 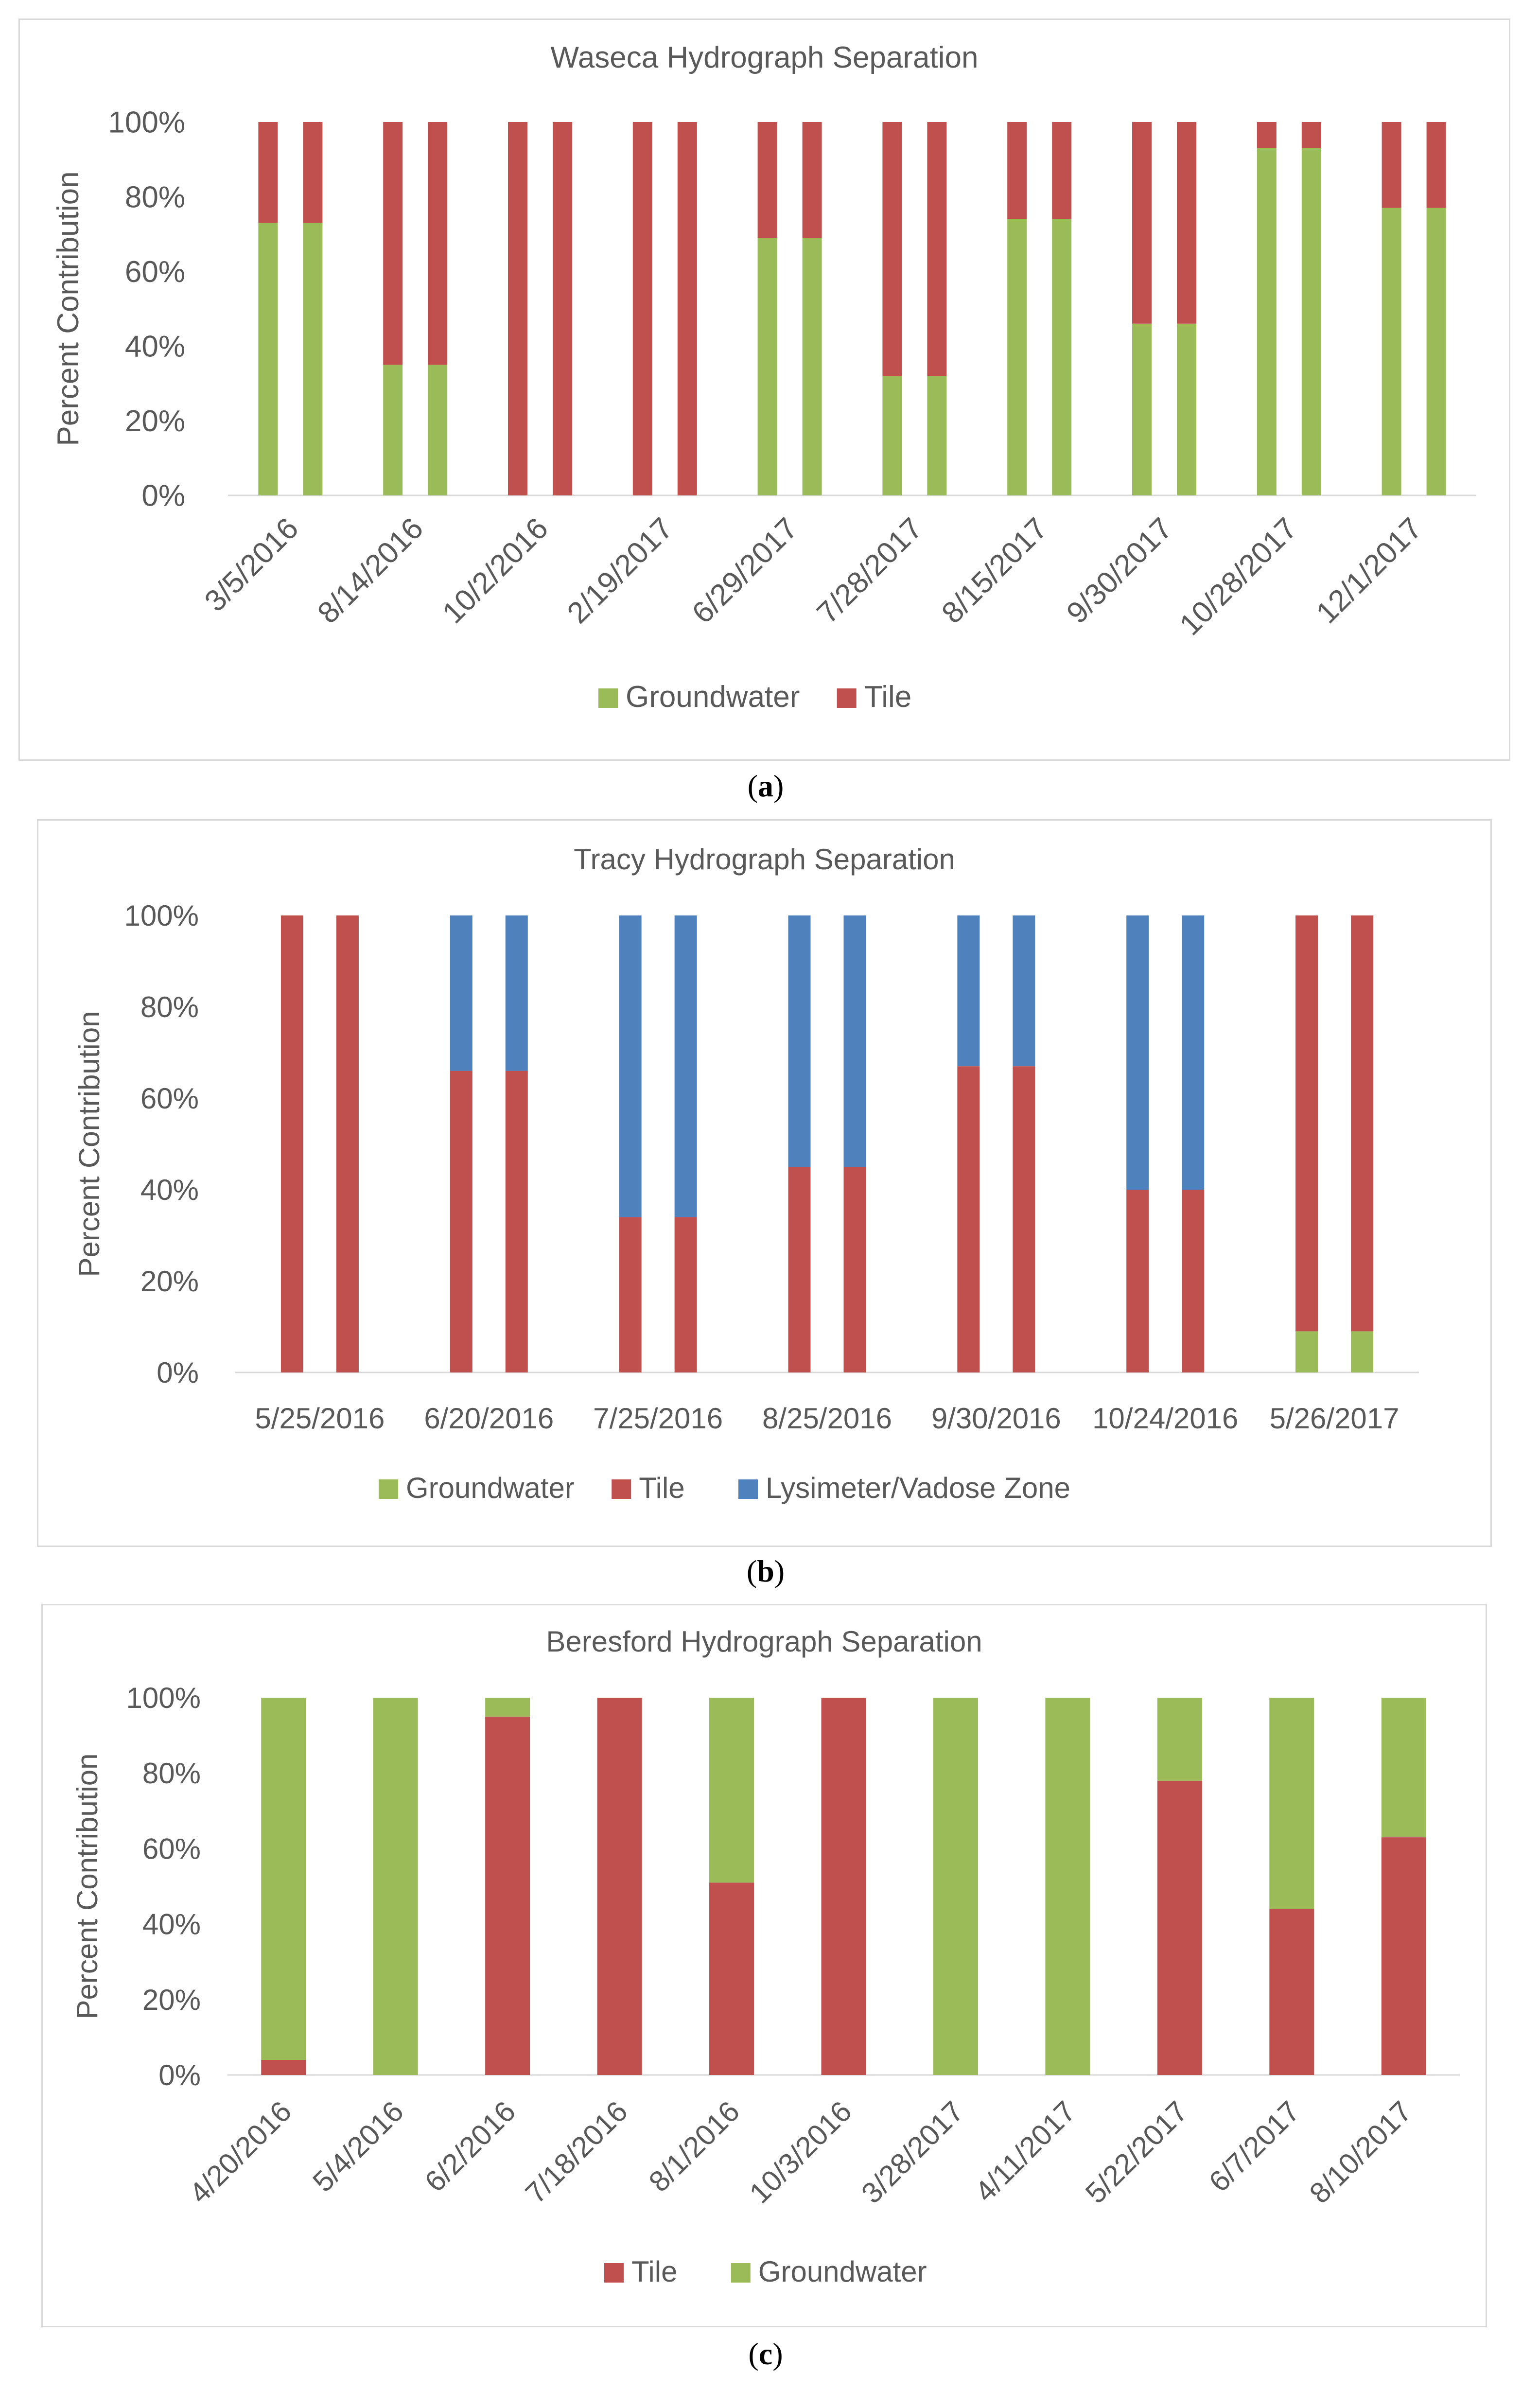 What do you see at coordinates (764, 1641) in the screenshot?
I see `chart-title: Beresford Hydrograph Separation` at bounding box center [764, 1641].